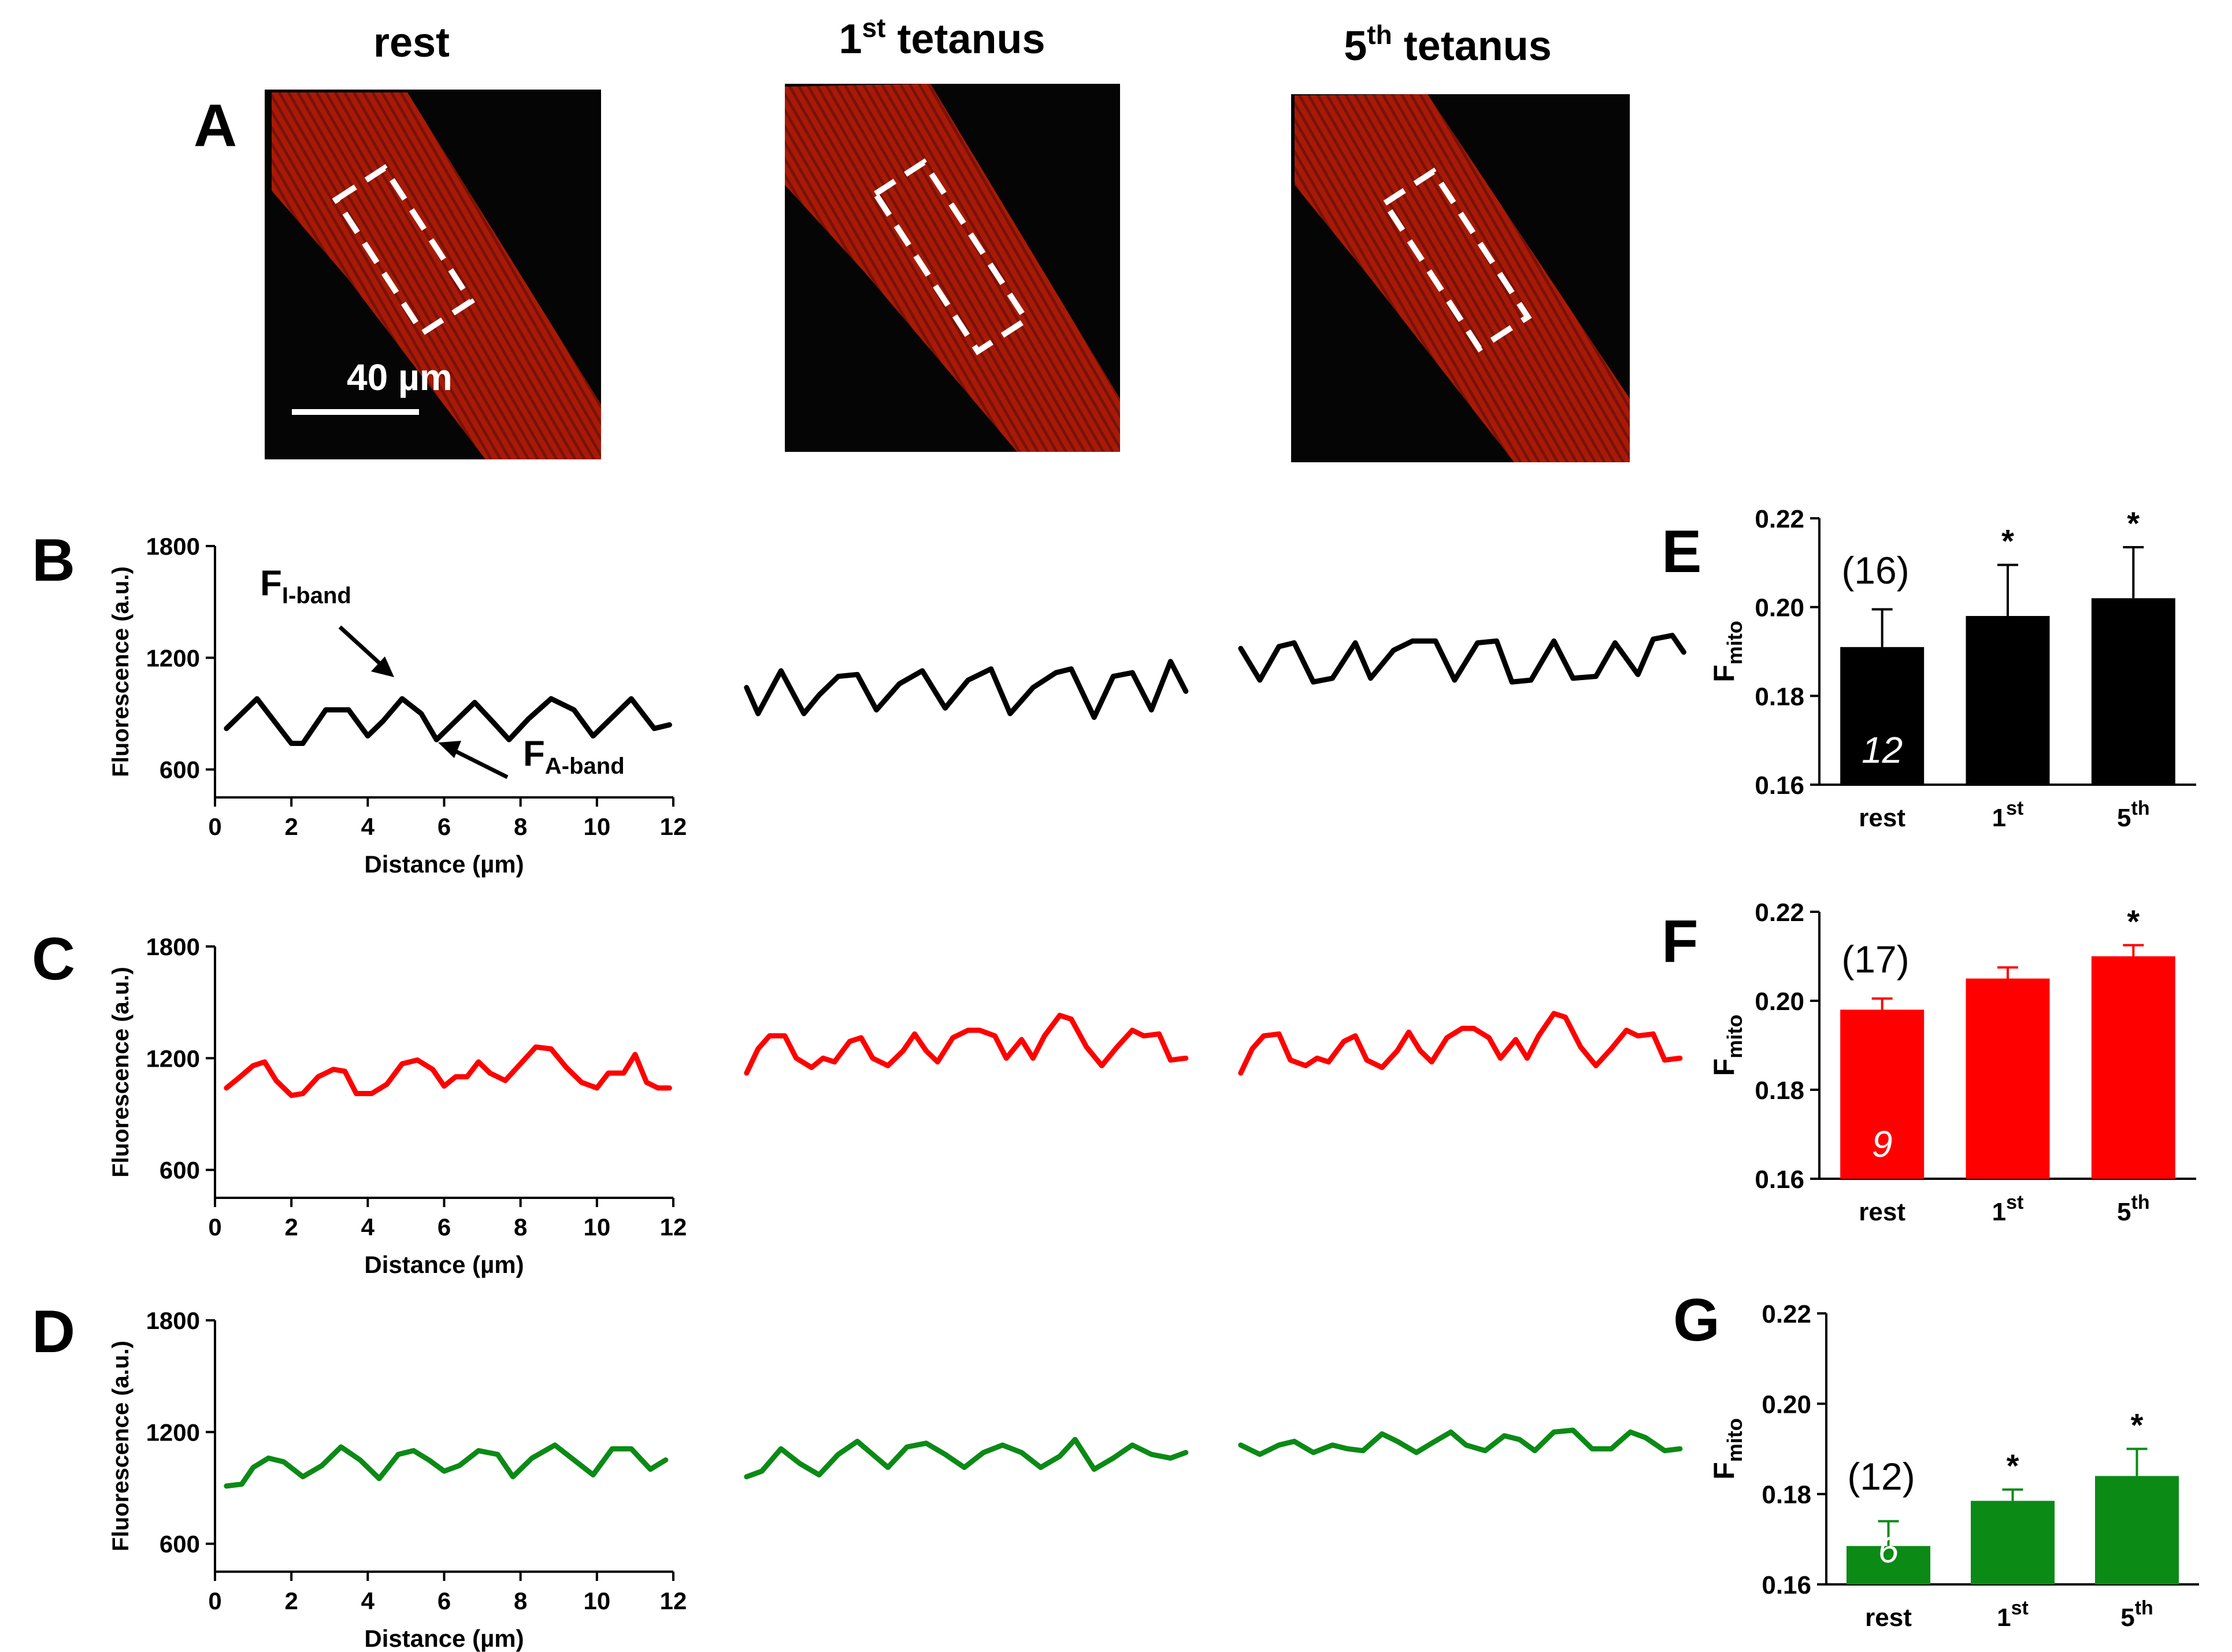 Image resolution: width=2232 pixels, height=1652 pixels. What do you see at coordinates (53, 1331) in the screenshot?
I see `panel-label-d: D` at bounding box center [53, 1331].